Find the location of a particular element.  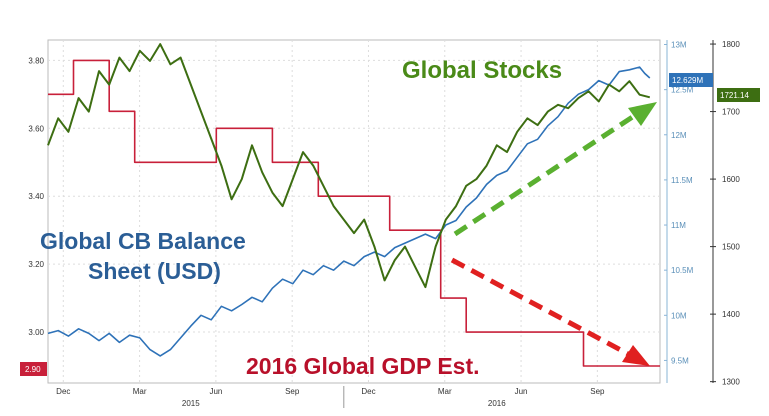

left-axis-tick-label: 3.80 is located at coordinates (36, 60).